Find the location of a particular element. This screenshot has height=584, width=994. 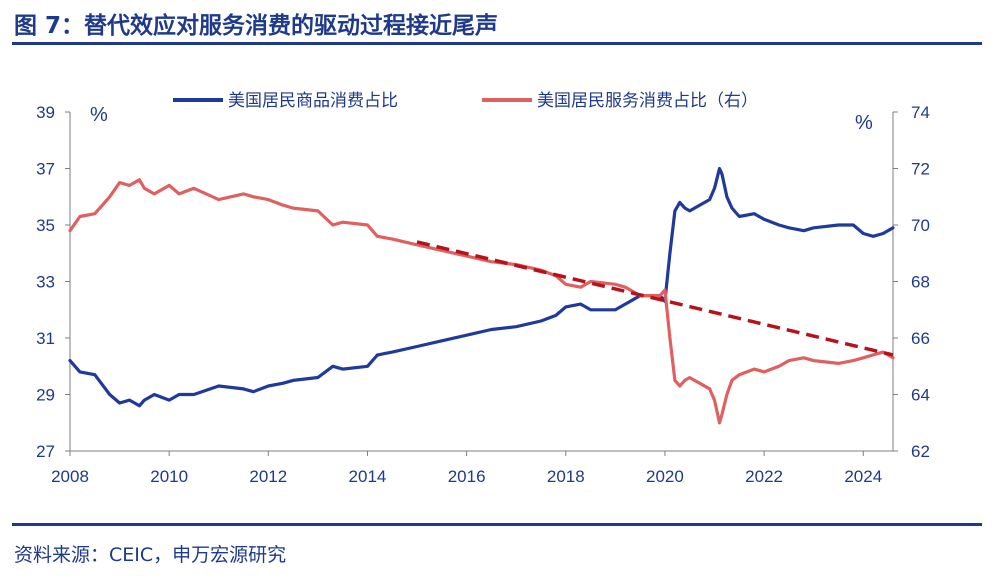

right-tick-label: 68 is located at coordinates (920, 282).